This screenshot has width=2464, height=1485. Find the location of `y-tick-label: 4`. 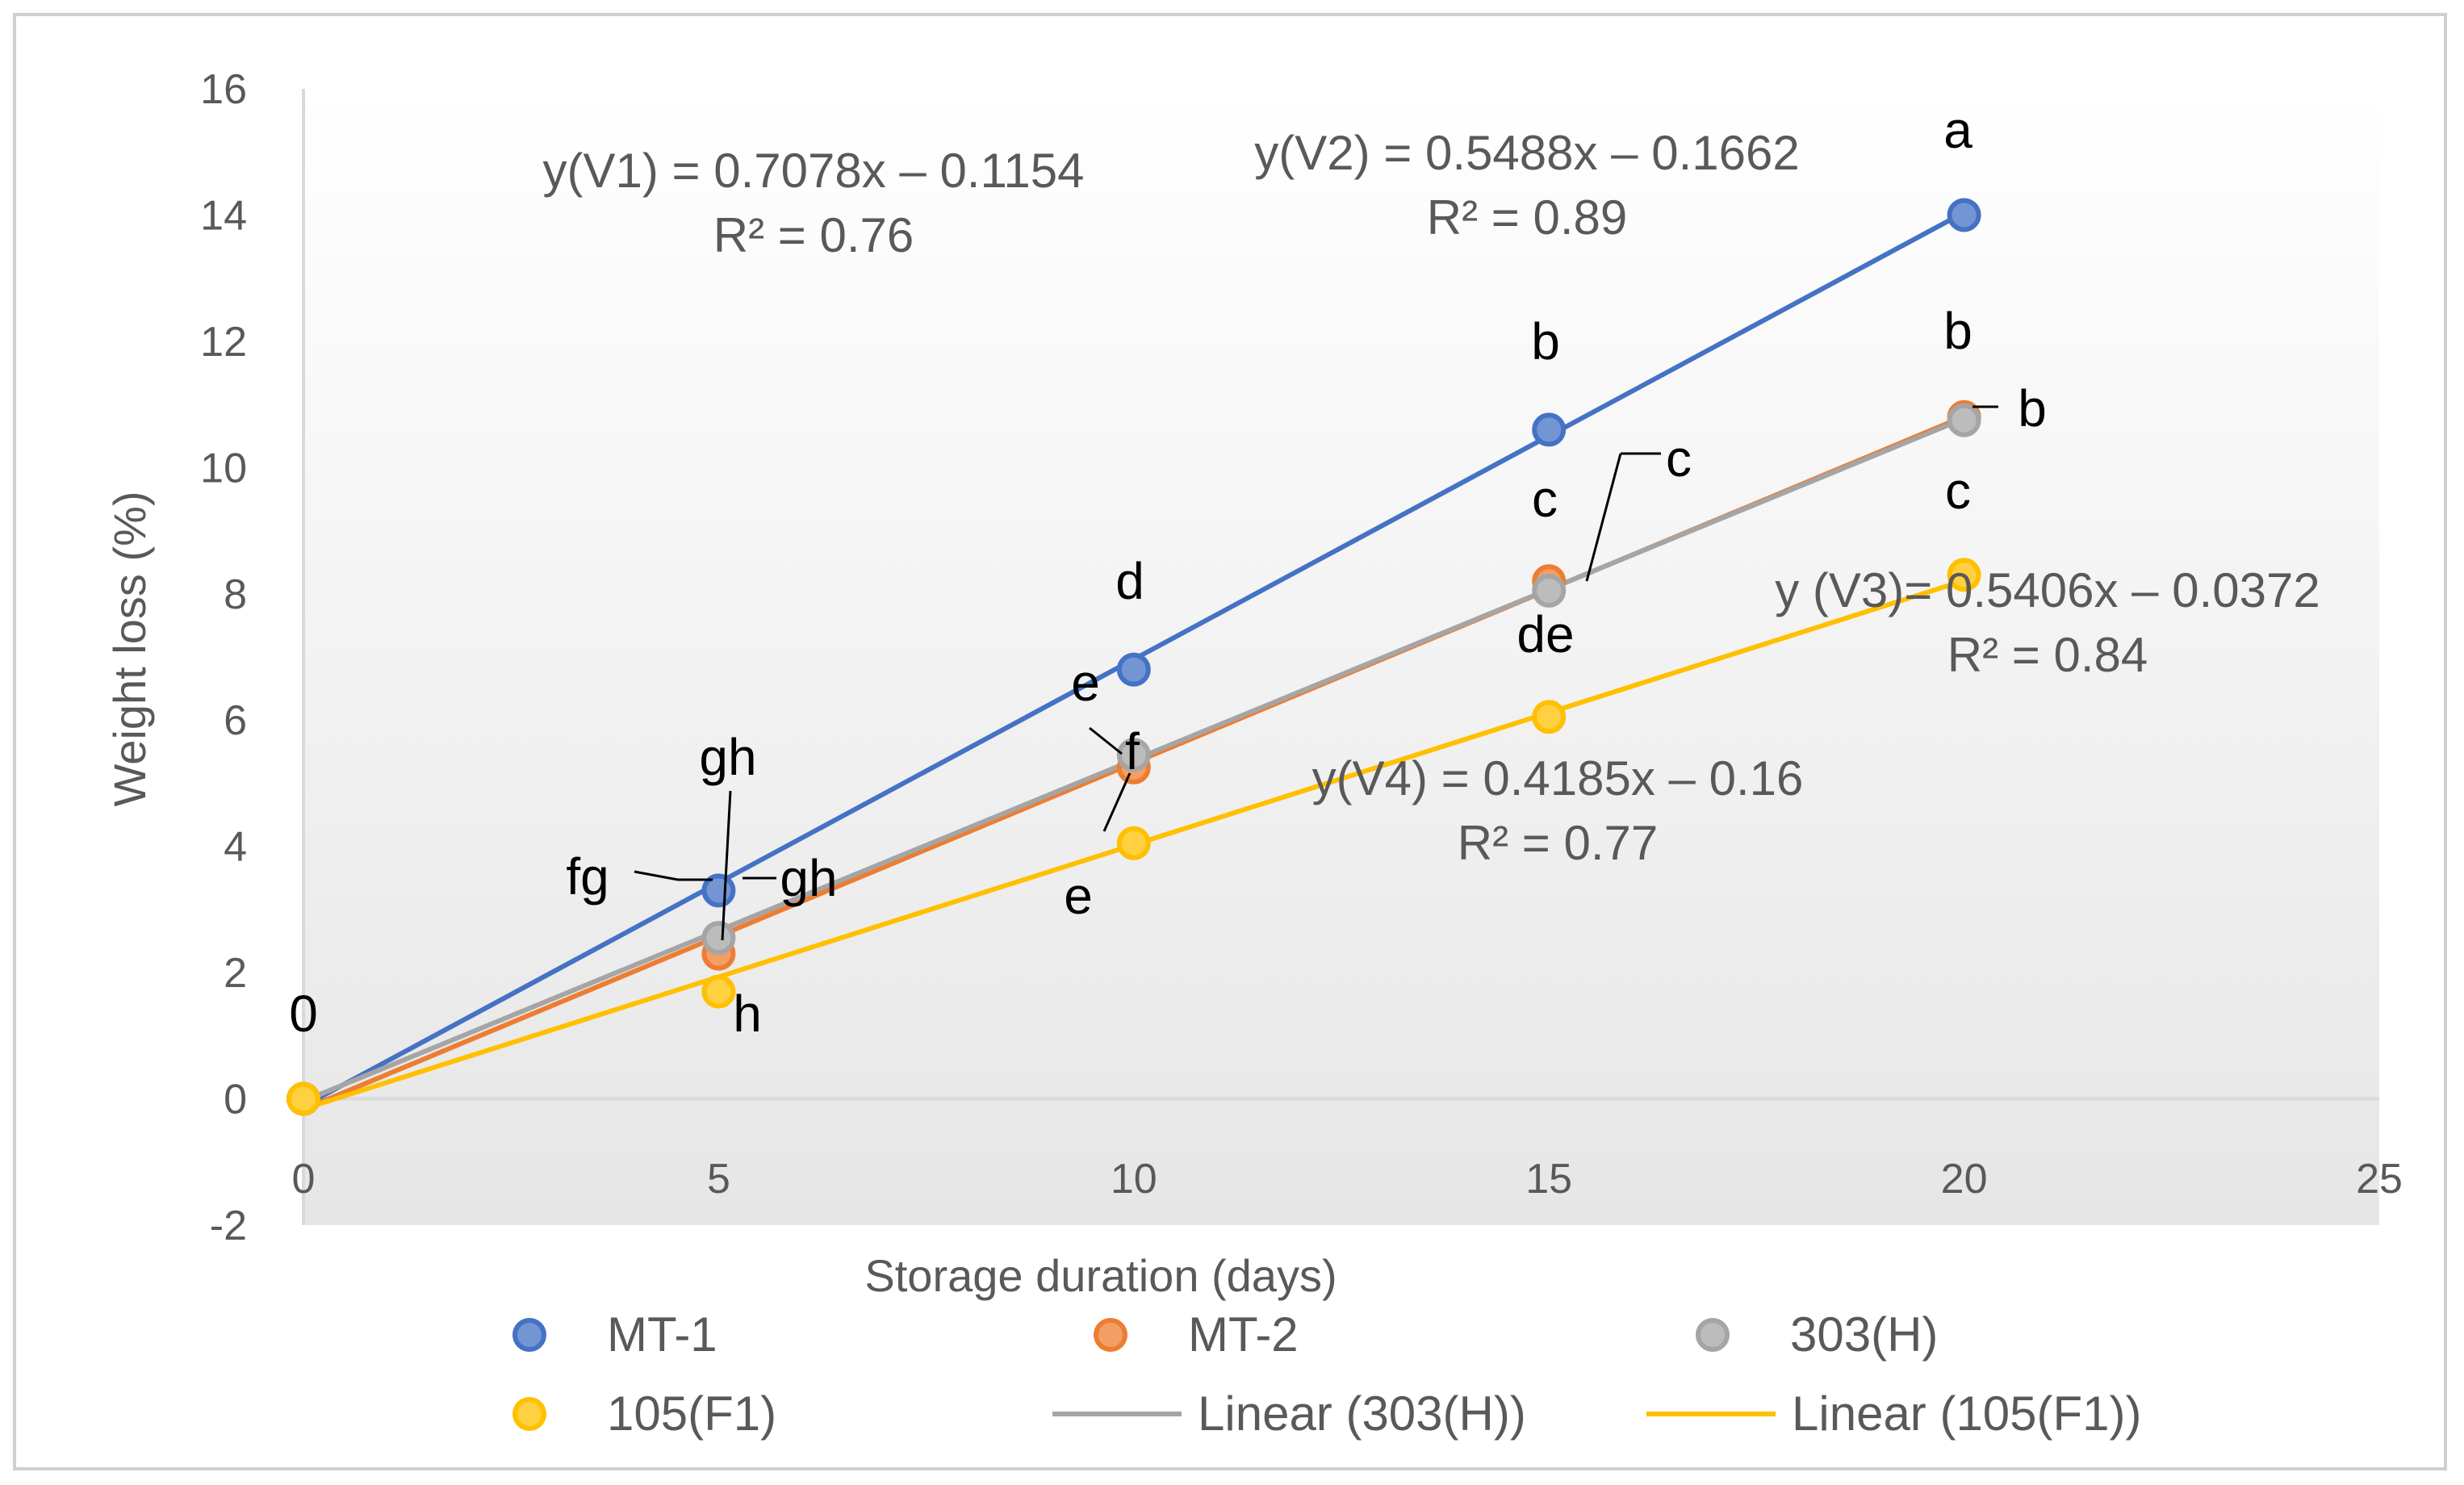

y-tick-label: 4 is located at coordinates (235, 847).